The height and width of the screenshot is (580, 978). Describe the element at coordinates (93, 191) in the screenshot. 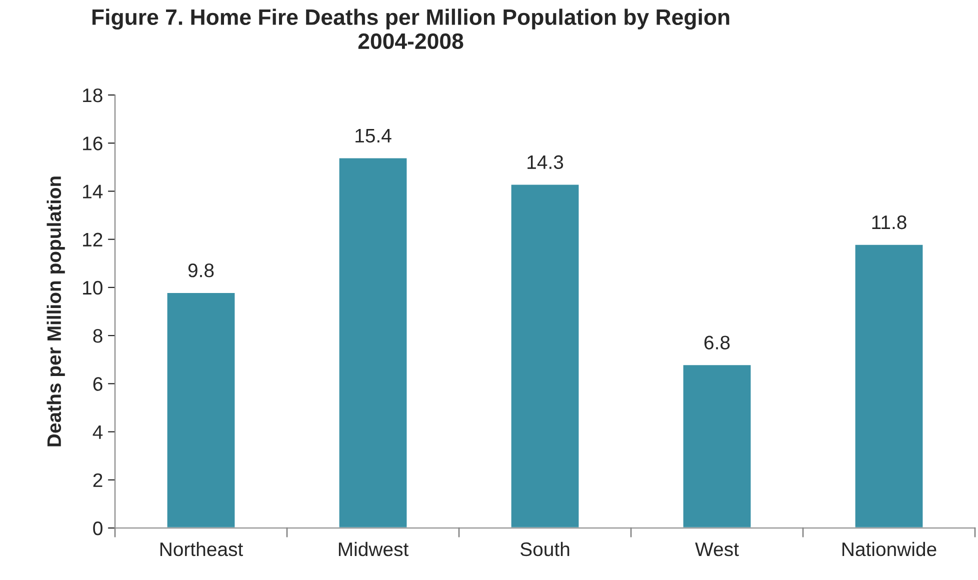

I see `y-tick-label: 14` at that location.